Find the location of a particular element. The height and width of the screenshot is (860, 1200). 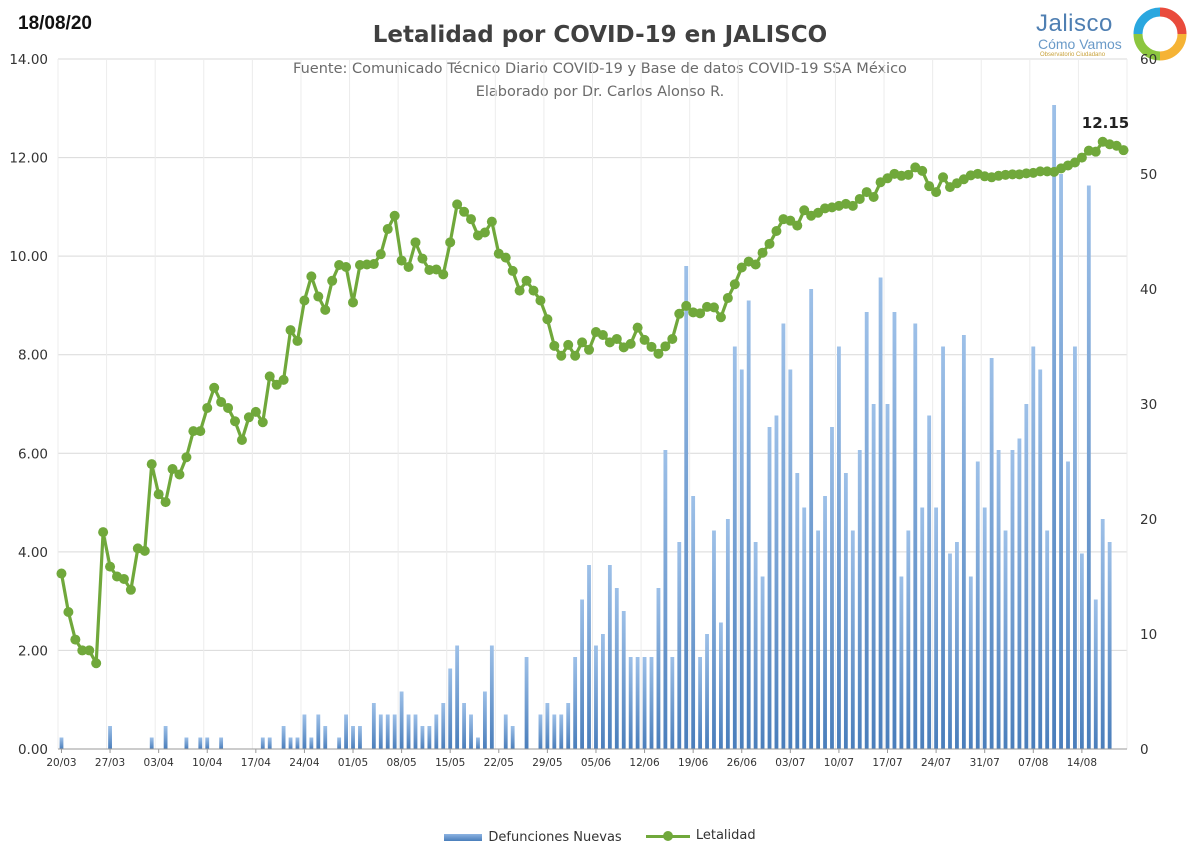

x-tick-label: 20/03 is located at coordinates (61, 763).